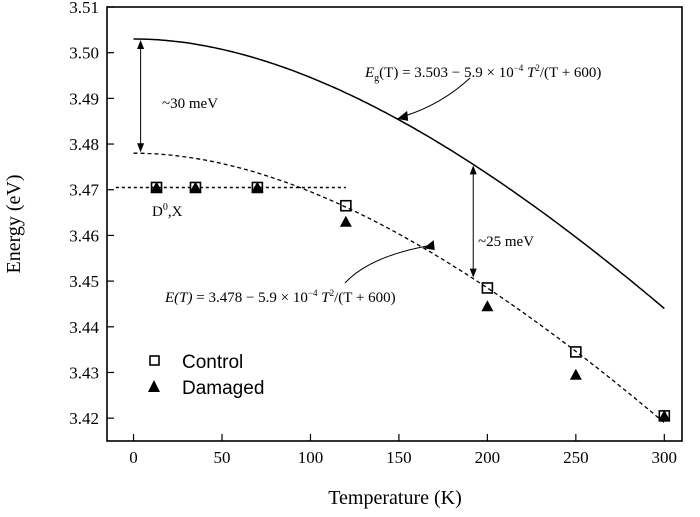 The height and width of the screenshot is (517, 700). What do you see at coordinates (665, 457) in the screenshot?
I see `x-tick-label: 300` at bounding box center [665, 457].